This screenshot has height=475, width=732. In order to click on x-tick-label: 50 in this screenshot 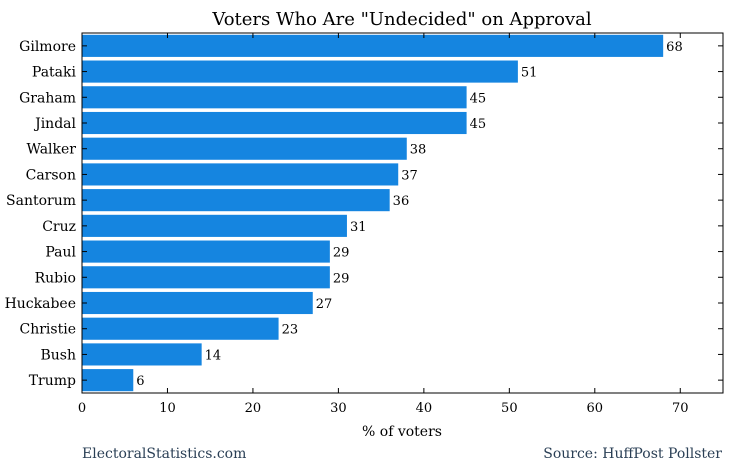, I will do `click(509, 408)`.